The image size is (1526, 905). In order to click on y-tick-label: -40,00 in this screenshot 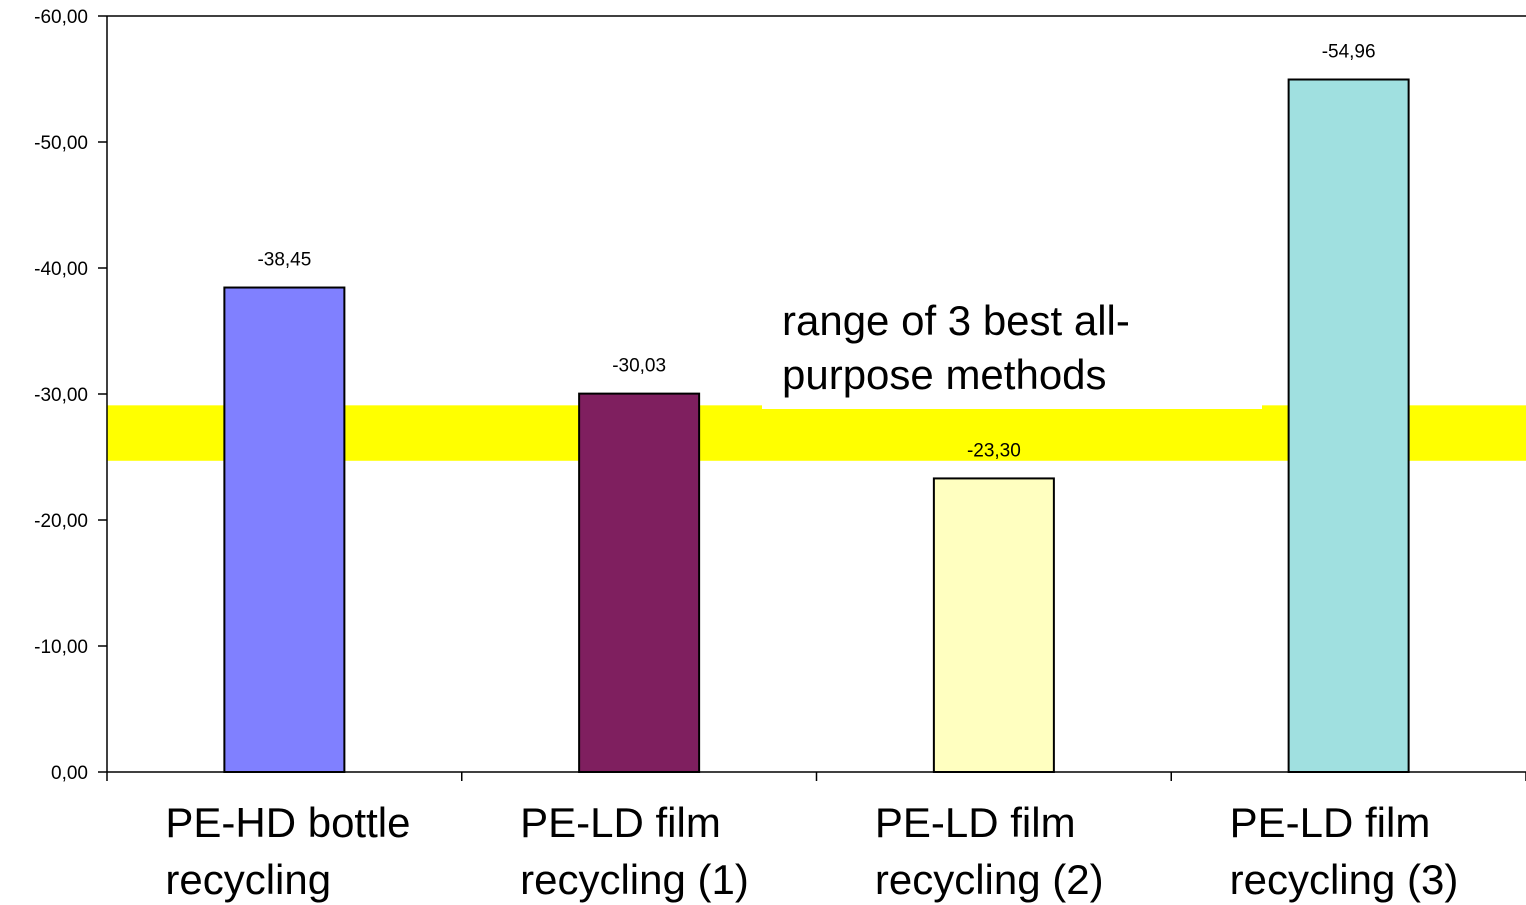, I will do `click(61, 269)`.